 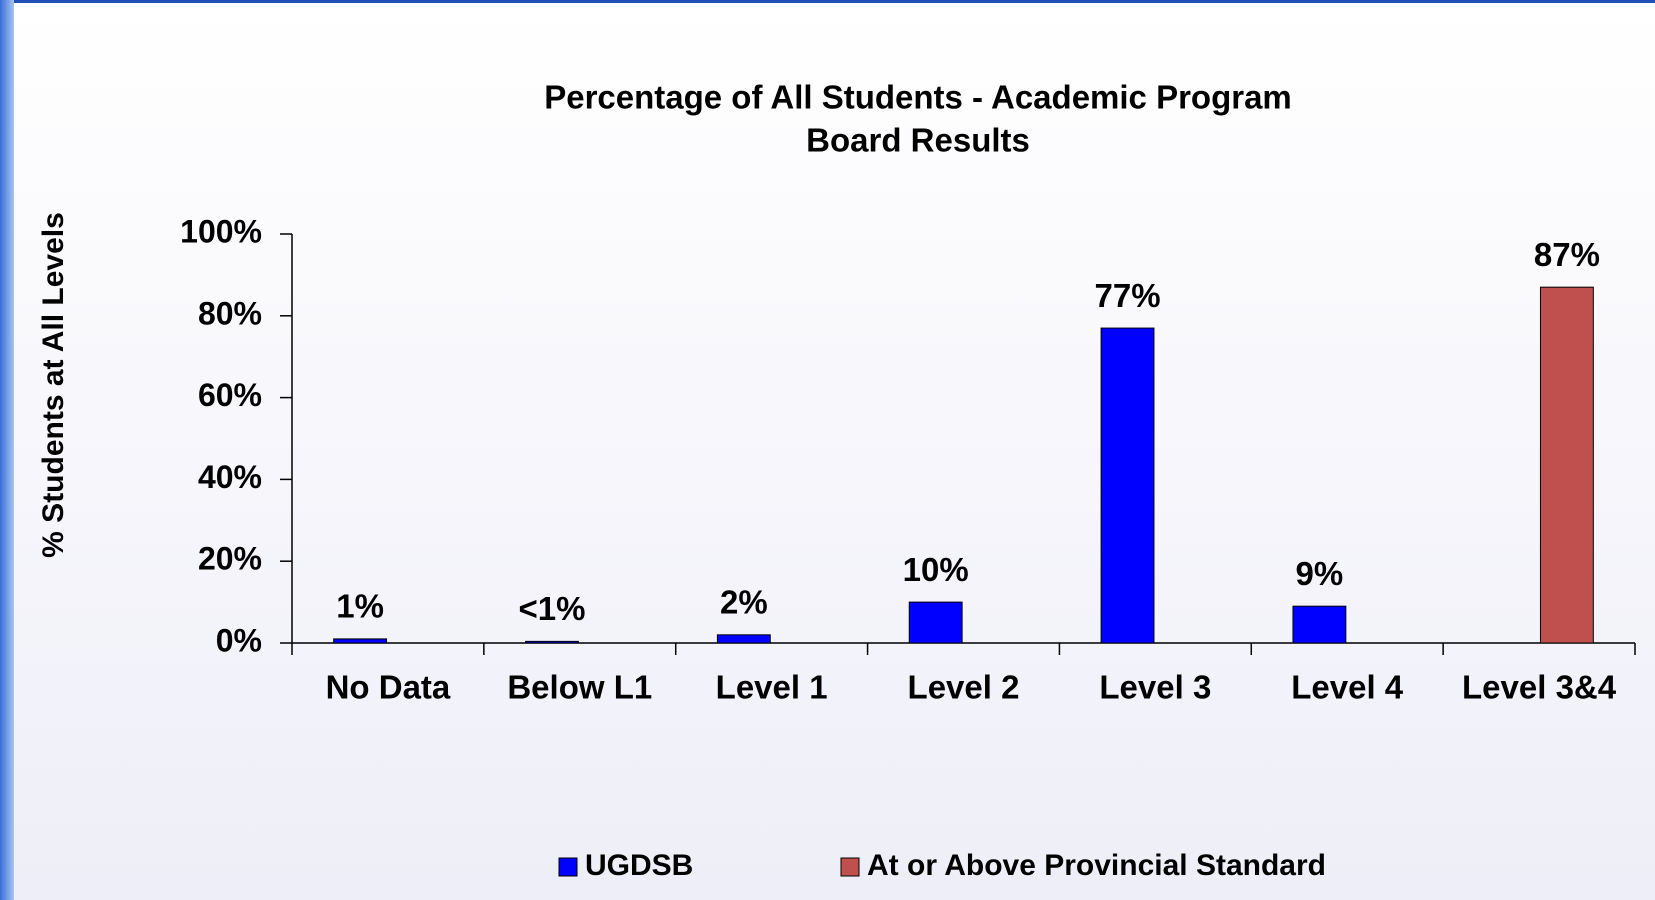 What do you see at coordinates (360, 606) in the screenshot?
I see `value-label: 1%` at bounding box center [360, 606].